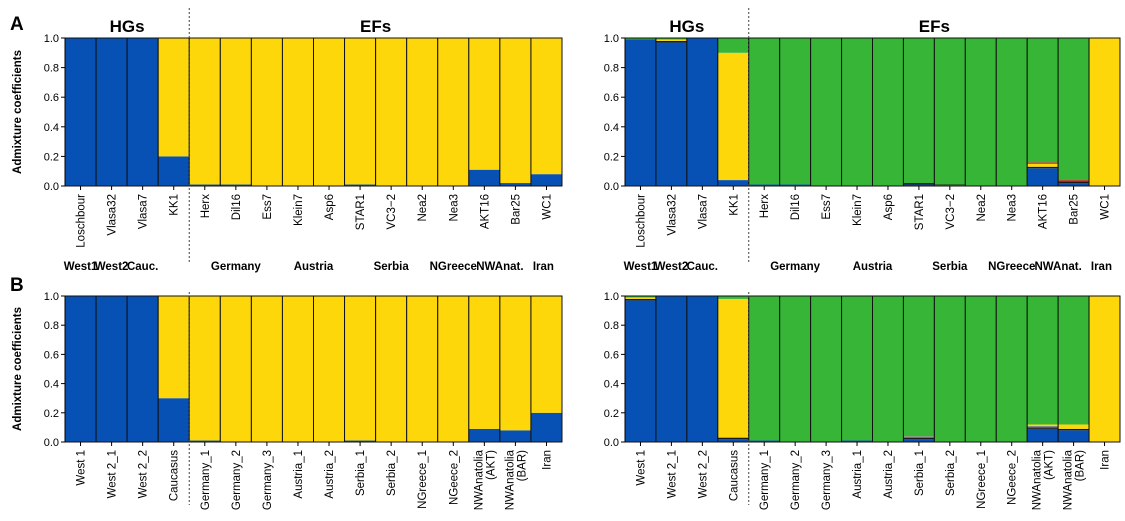 The image size is (1125, 521). What do you see at coordinates (1081, 465) in the screenshot?
I see `category-label: (BAR)` at bounding box center [1081, 465].